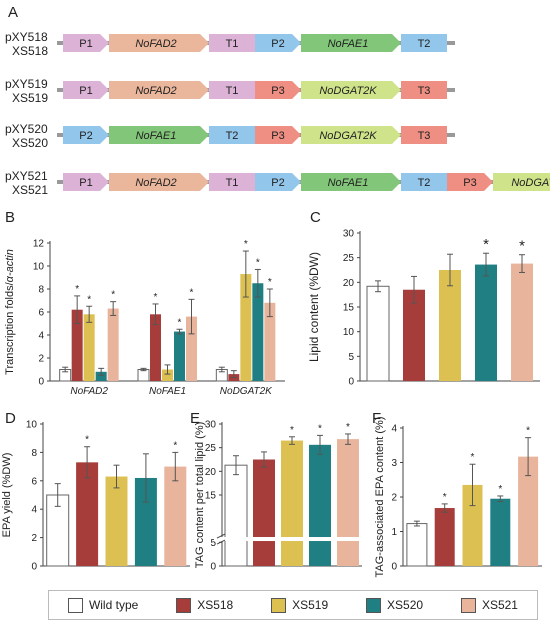 Image resolution: width=550 pixels, height=625 pixels. What do you see at coordinates (30, 98) in the screenshot?
I see `strain-label: XS519` at bounding box center [30, 98].